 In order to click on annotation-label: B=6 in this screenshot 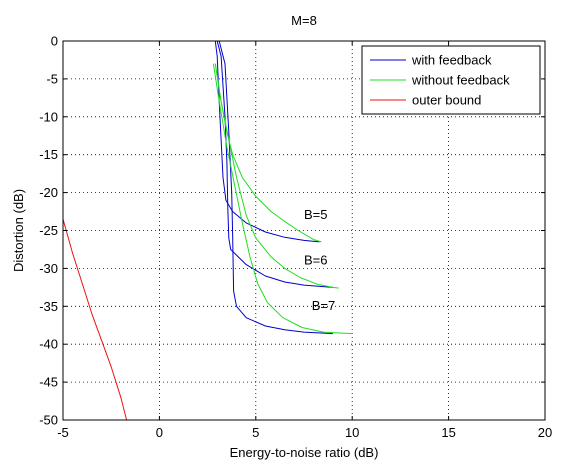, I will do `click(316, 260)`.